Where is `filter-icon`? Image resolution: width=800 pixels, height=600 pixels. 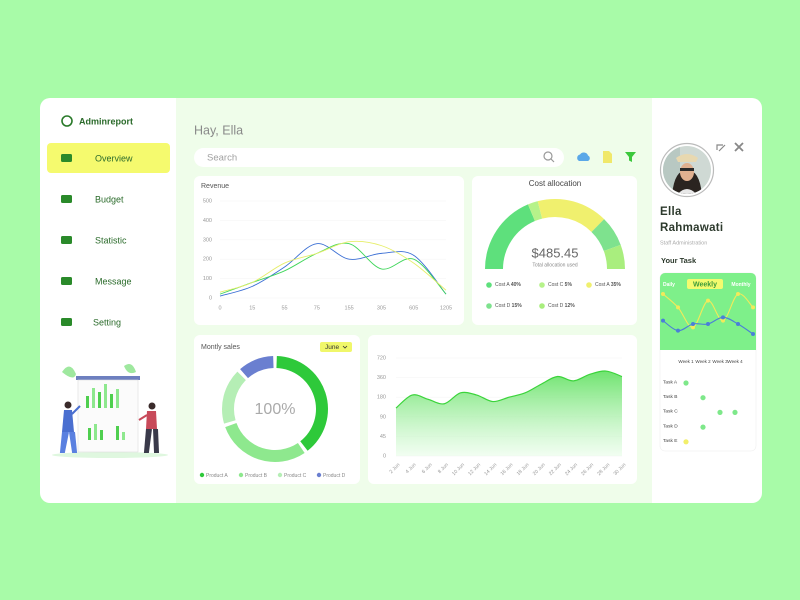
filter-icon is located at coordinates (630, 157).